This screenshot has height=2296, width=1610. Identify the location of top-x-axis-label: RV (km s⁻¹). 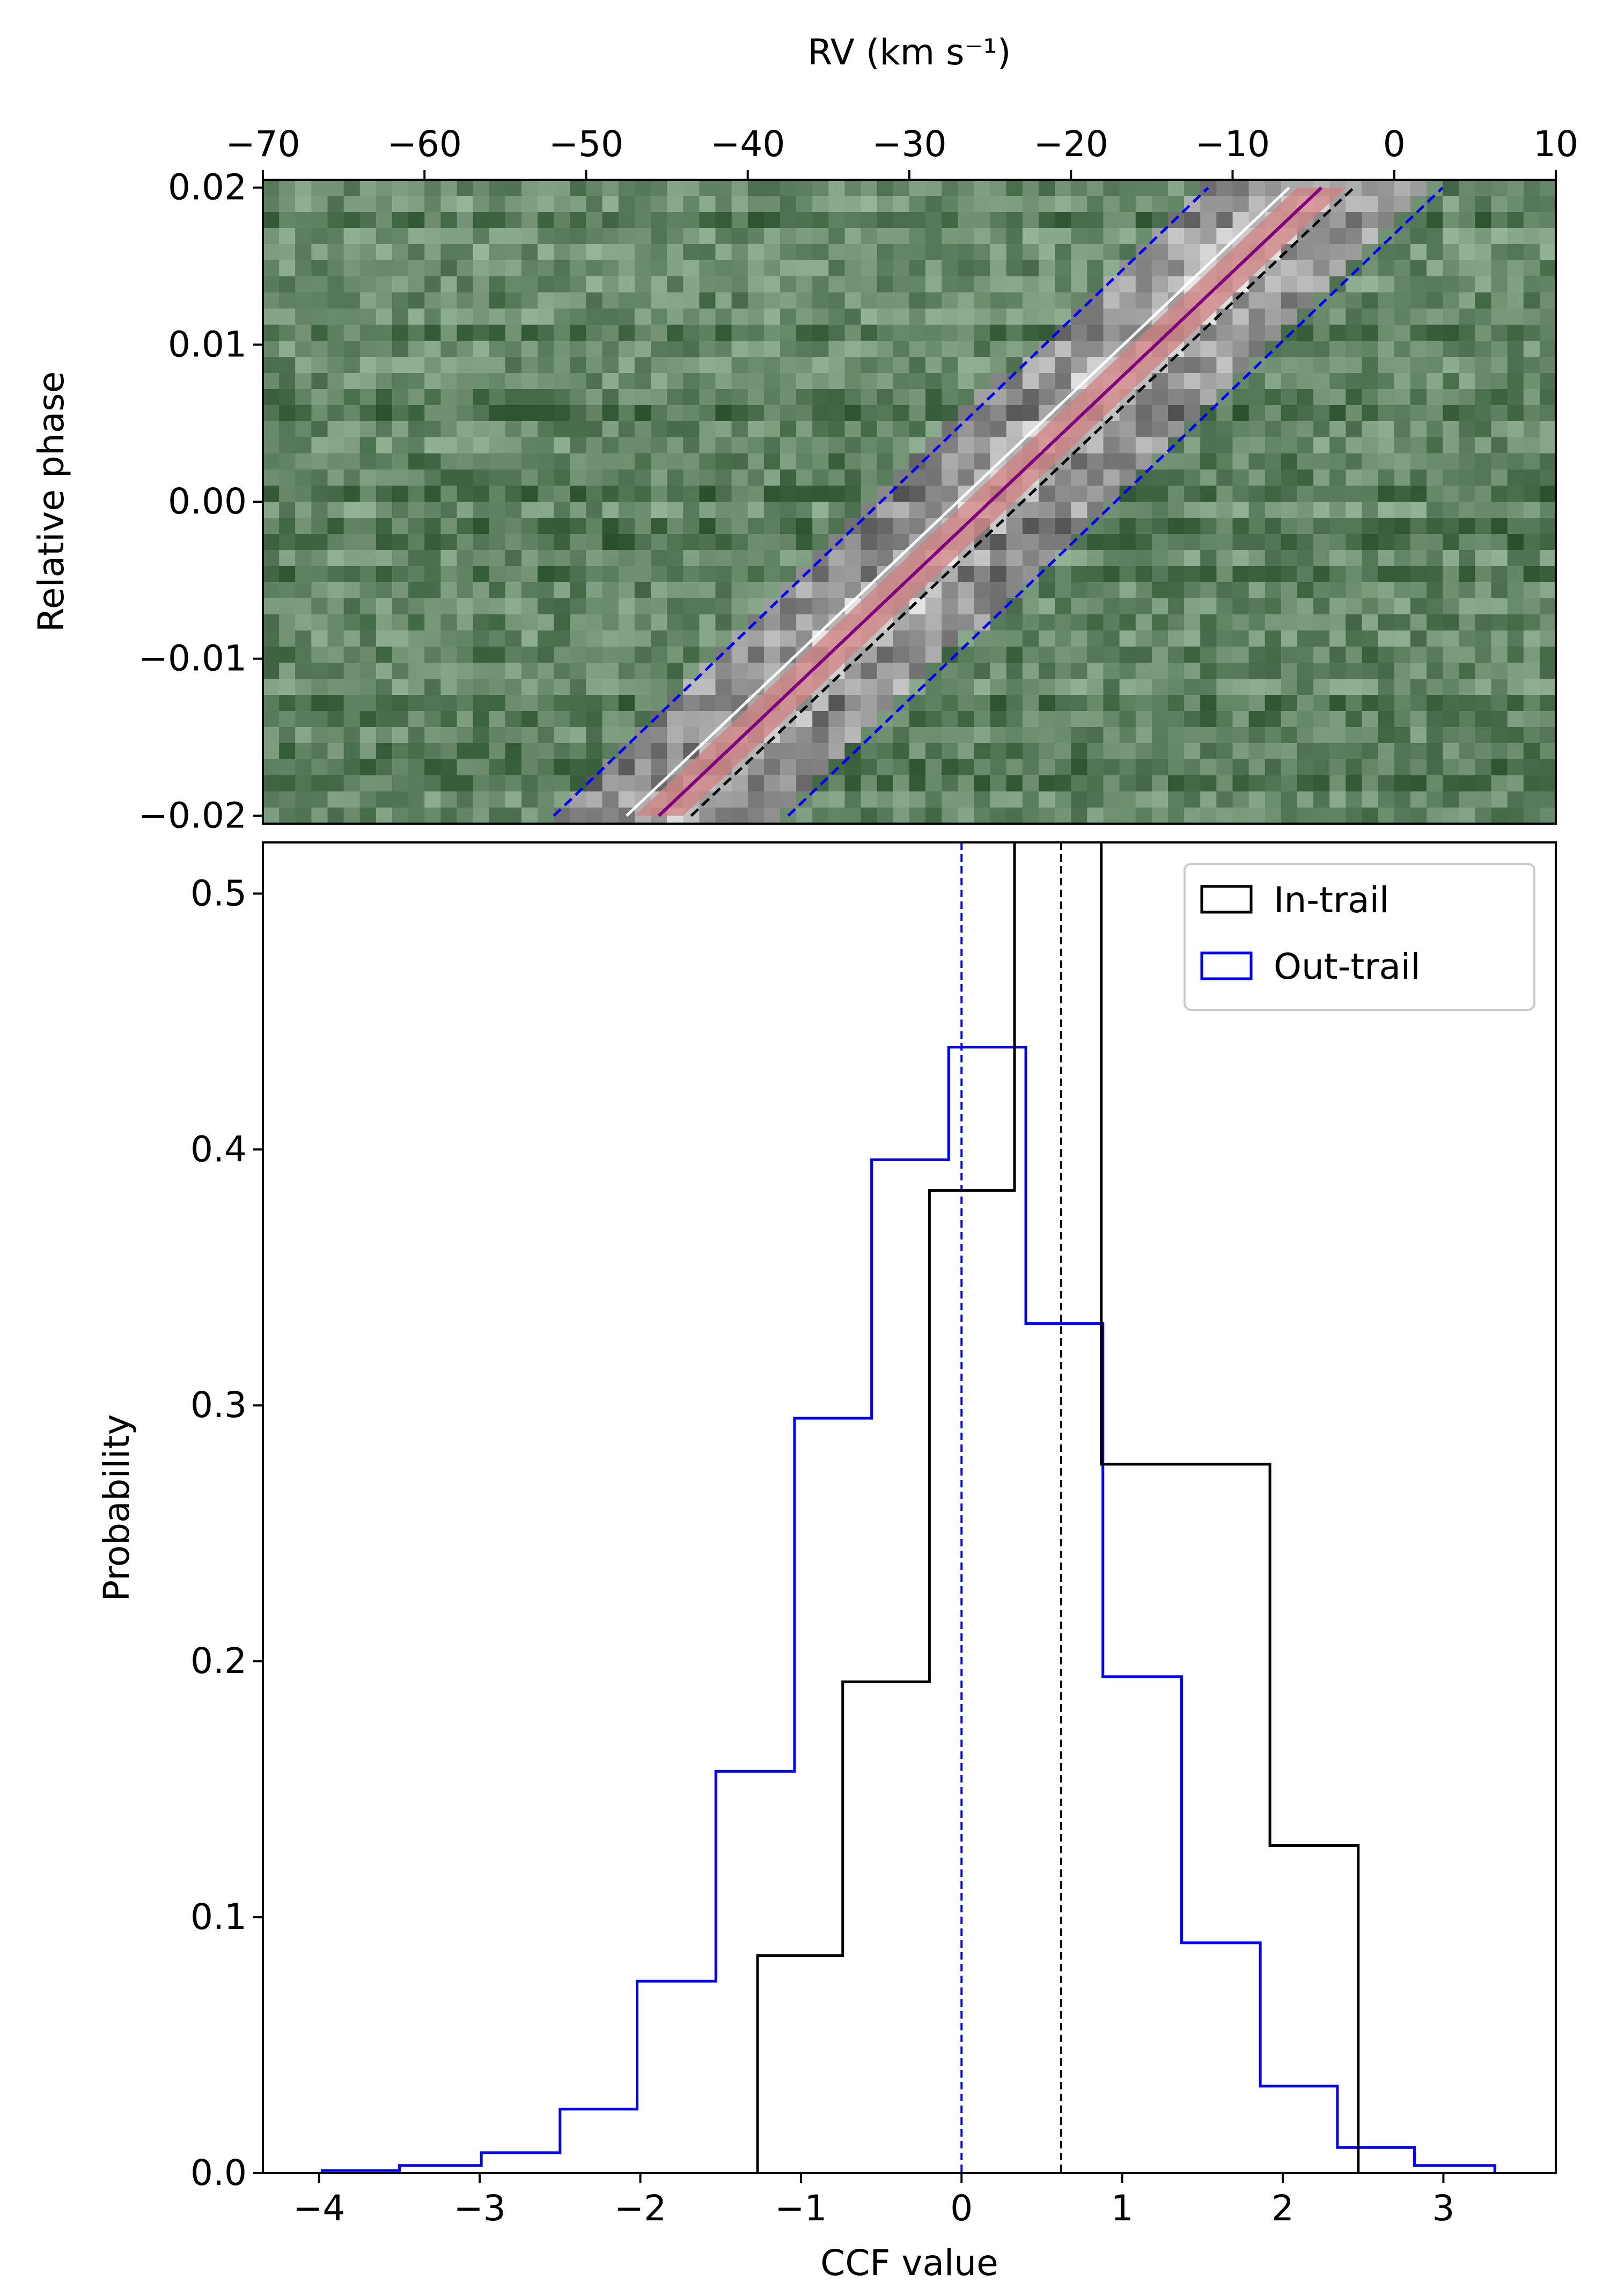
(909, 52).